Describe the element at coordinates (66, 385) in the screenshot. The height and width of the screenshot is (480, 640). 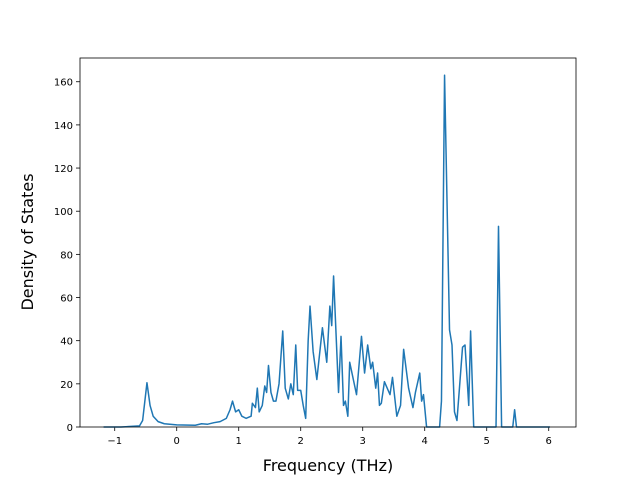
I see `y-tick-label: 20` at that location.